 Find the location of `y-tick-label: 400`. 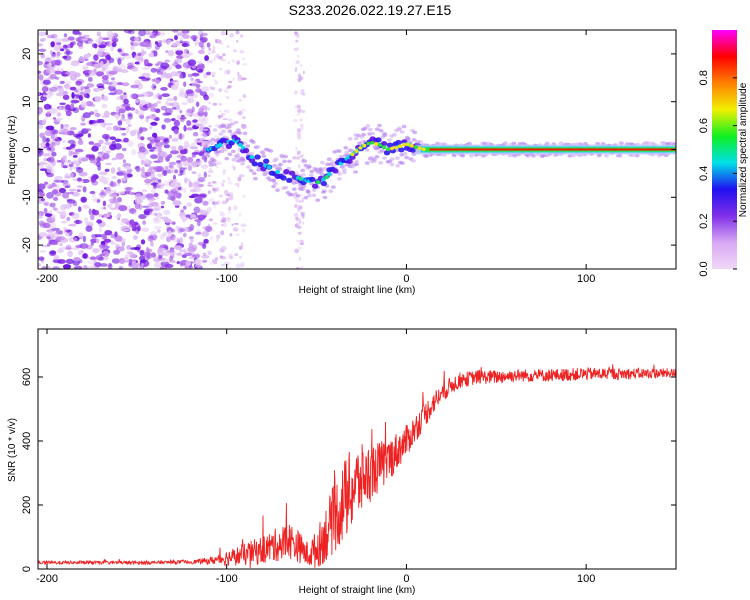

y-tick-label: 400 is located at coordinates (27, 441).